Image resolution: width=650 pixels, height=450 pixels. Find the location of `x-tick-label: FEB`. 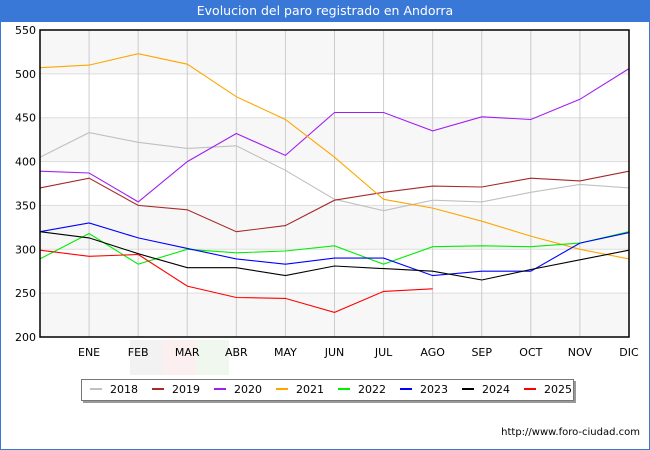

x-tick-label: FEB is located at coordinates (138, 352).